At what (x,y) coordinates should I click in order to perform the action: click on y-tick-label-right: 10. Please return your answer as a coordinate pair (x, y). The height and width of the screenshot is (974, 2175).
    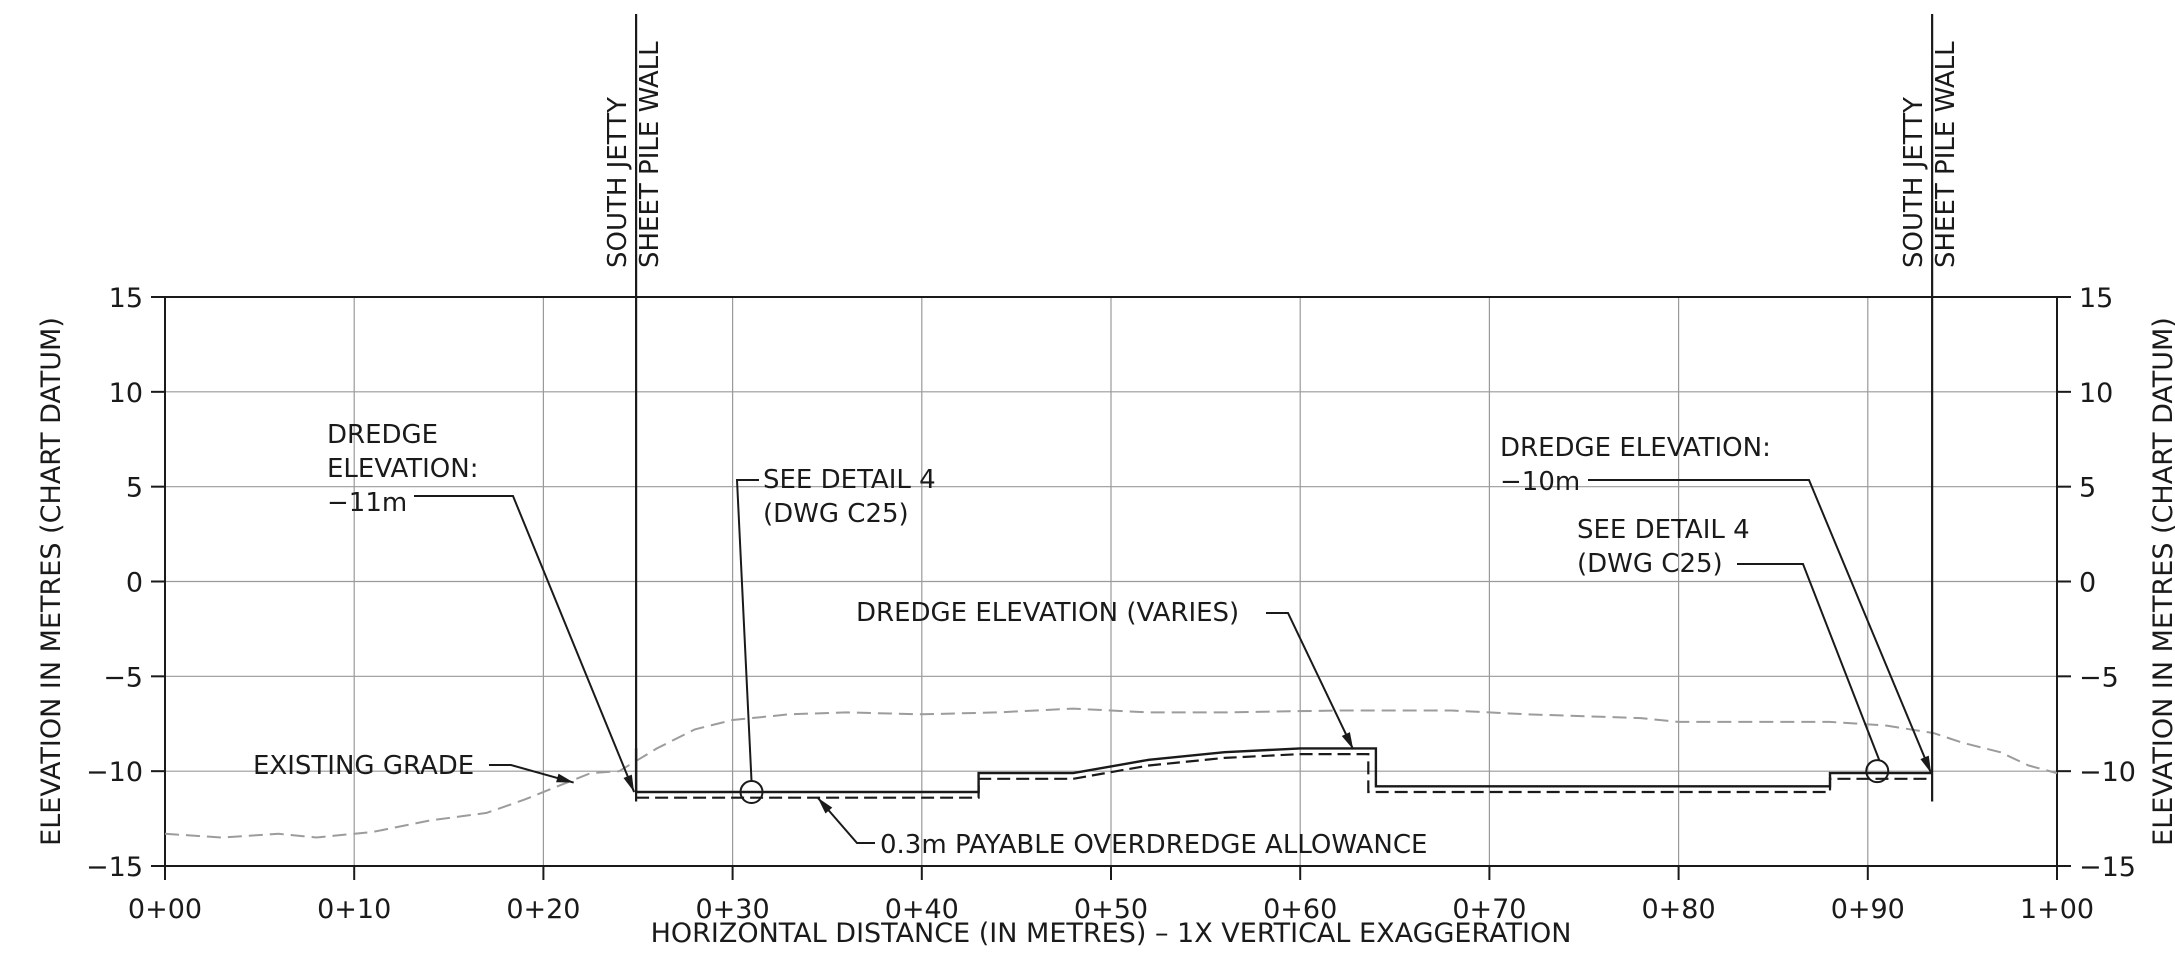
    Looking at the image, I should click on (2096, 393).